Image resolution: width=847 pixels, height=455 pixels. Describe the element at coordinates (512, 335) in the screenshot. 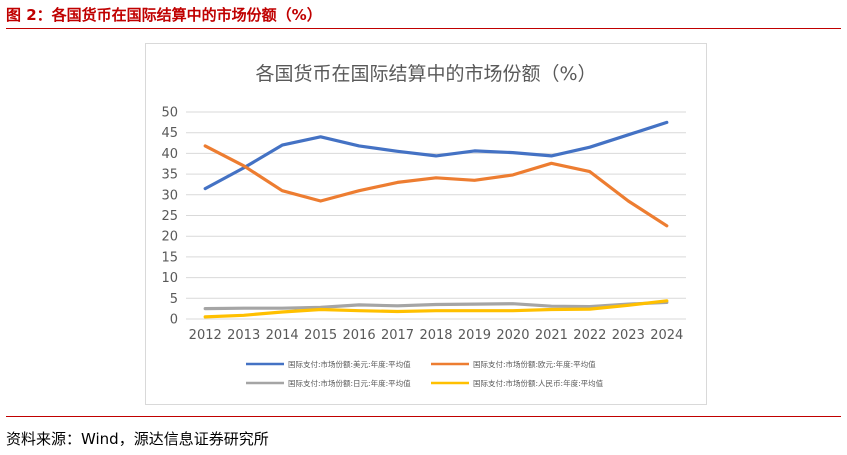

I see `x-tick-label: 2020` at that location.